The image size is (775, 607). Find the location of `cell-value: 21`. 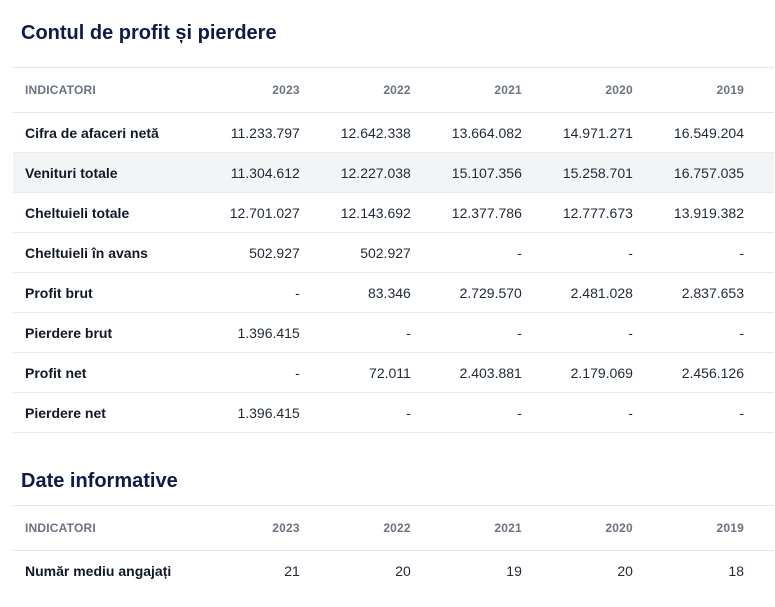

cell-value: 21 is located at coordinates (292, 570).